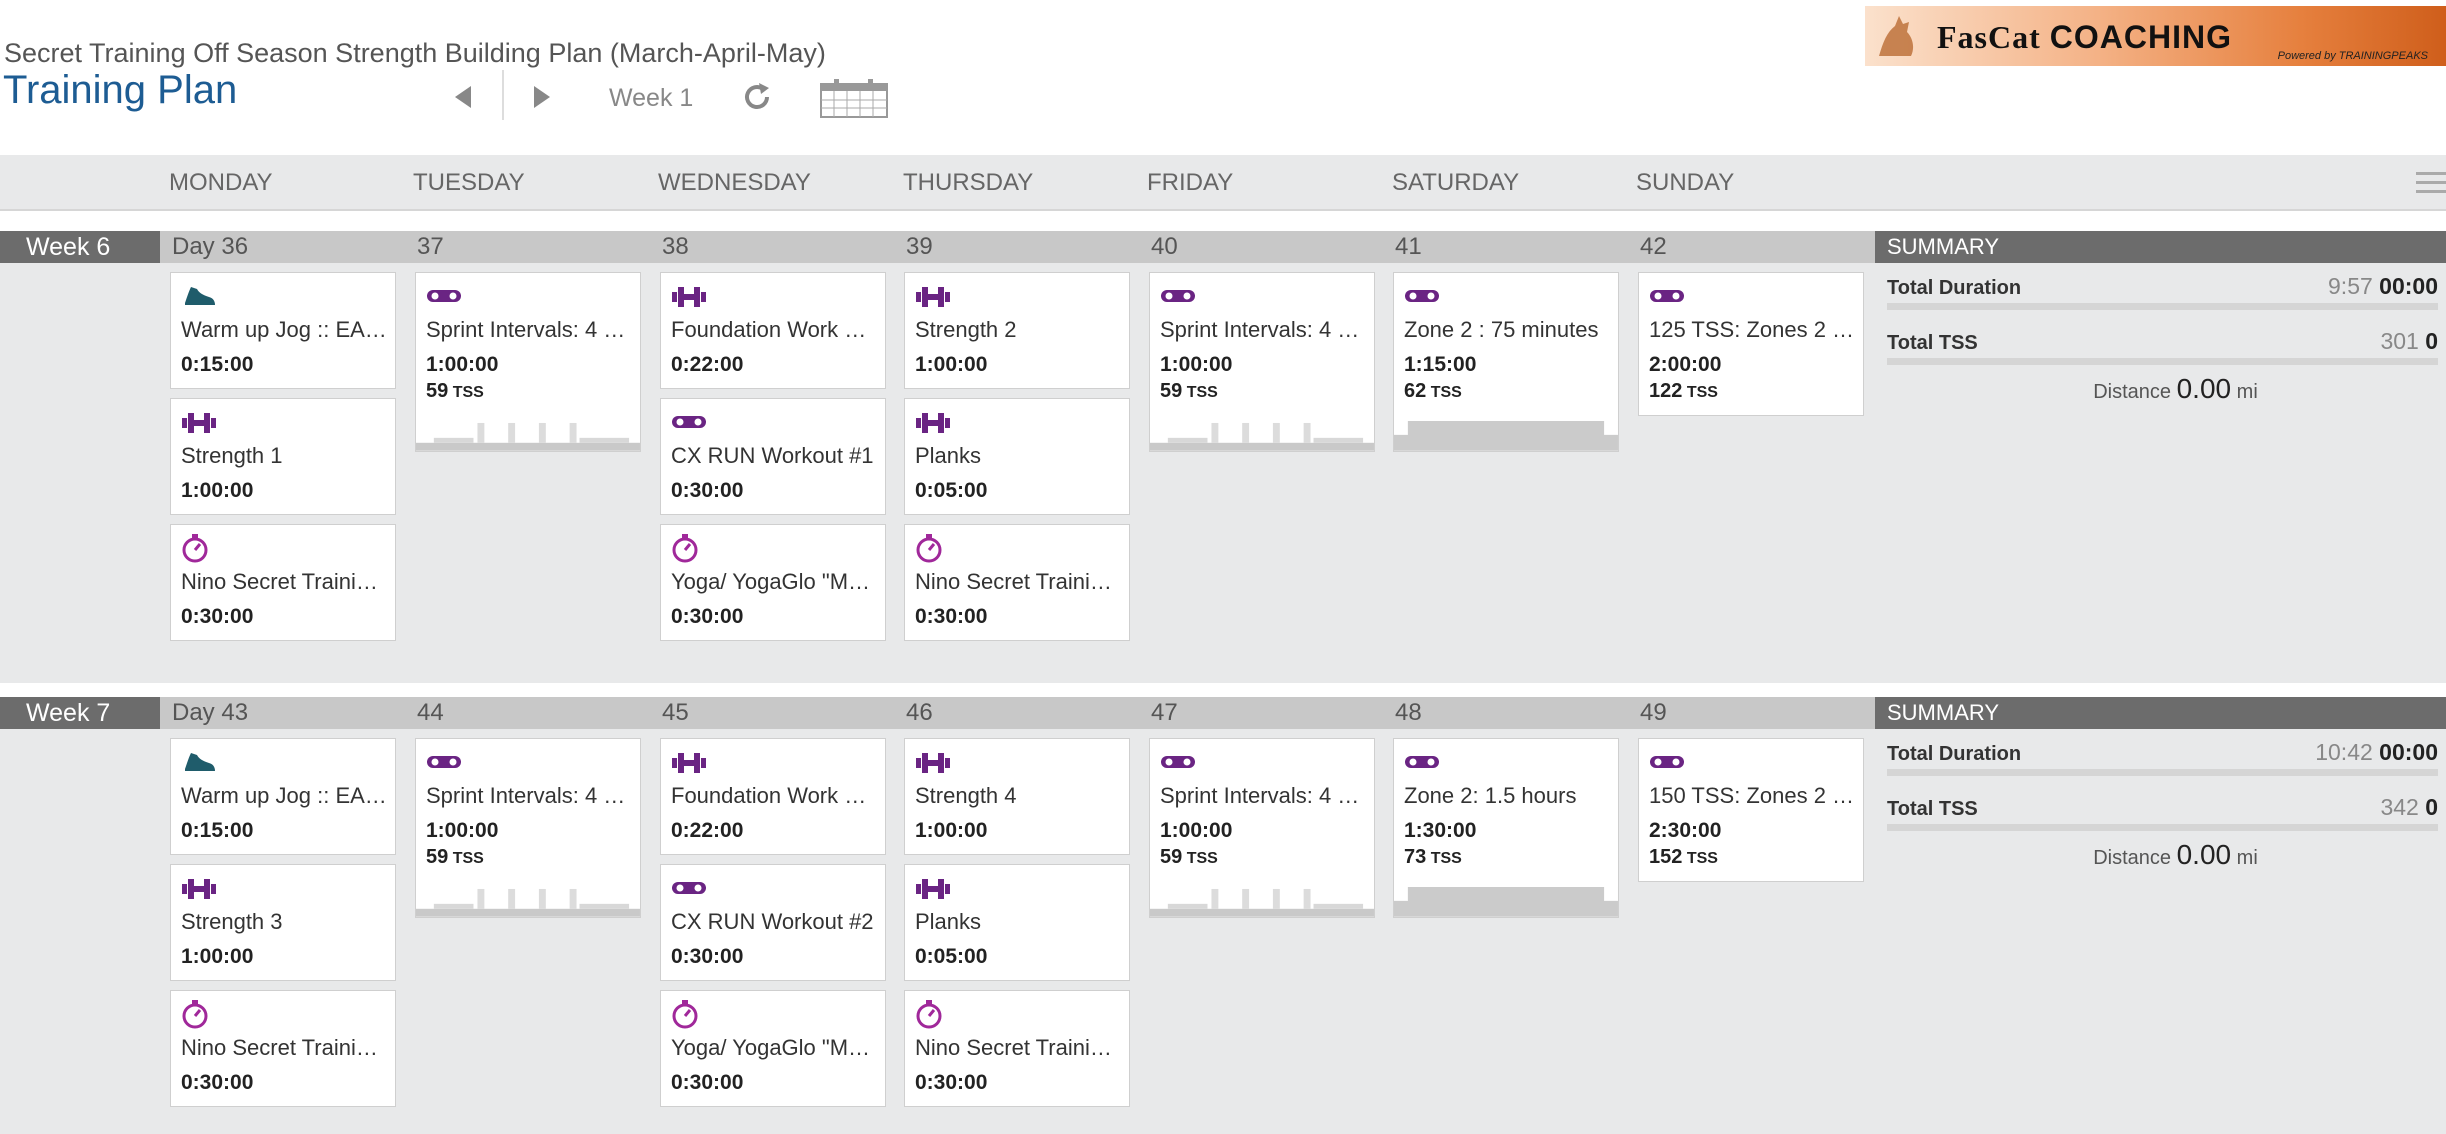 The height and width of the screenshot is (1134, 2446). What do you see at coordinates (2162, 345) in the screenshot?
I see `total-tss-row: Total TSS 301 0` at bounding box center [2162, 345].